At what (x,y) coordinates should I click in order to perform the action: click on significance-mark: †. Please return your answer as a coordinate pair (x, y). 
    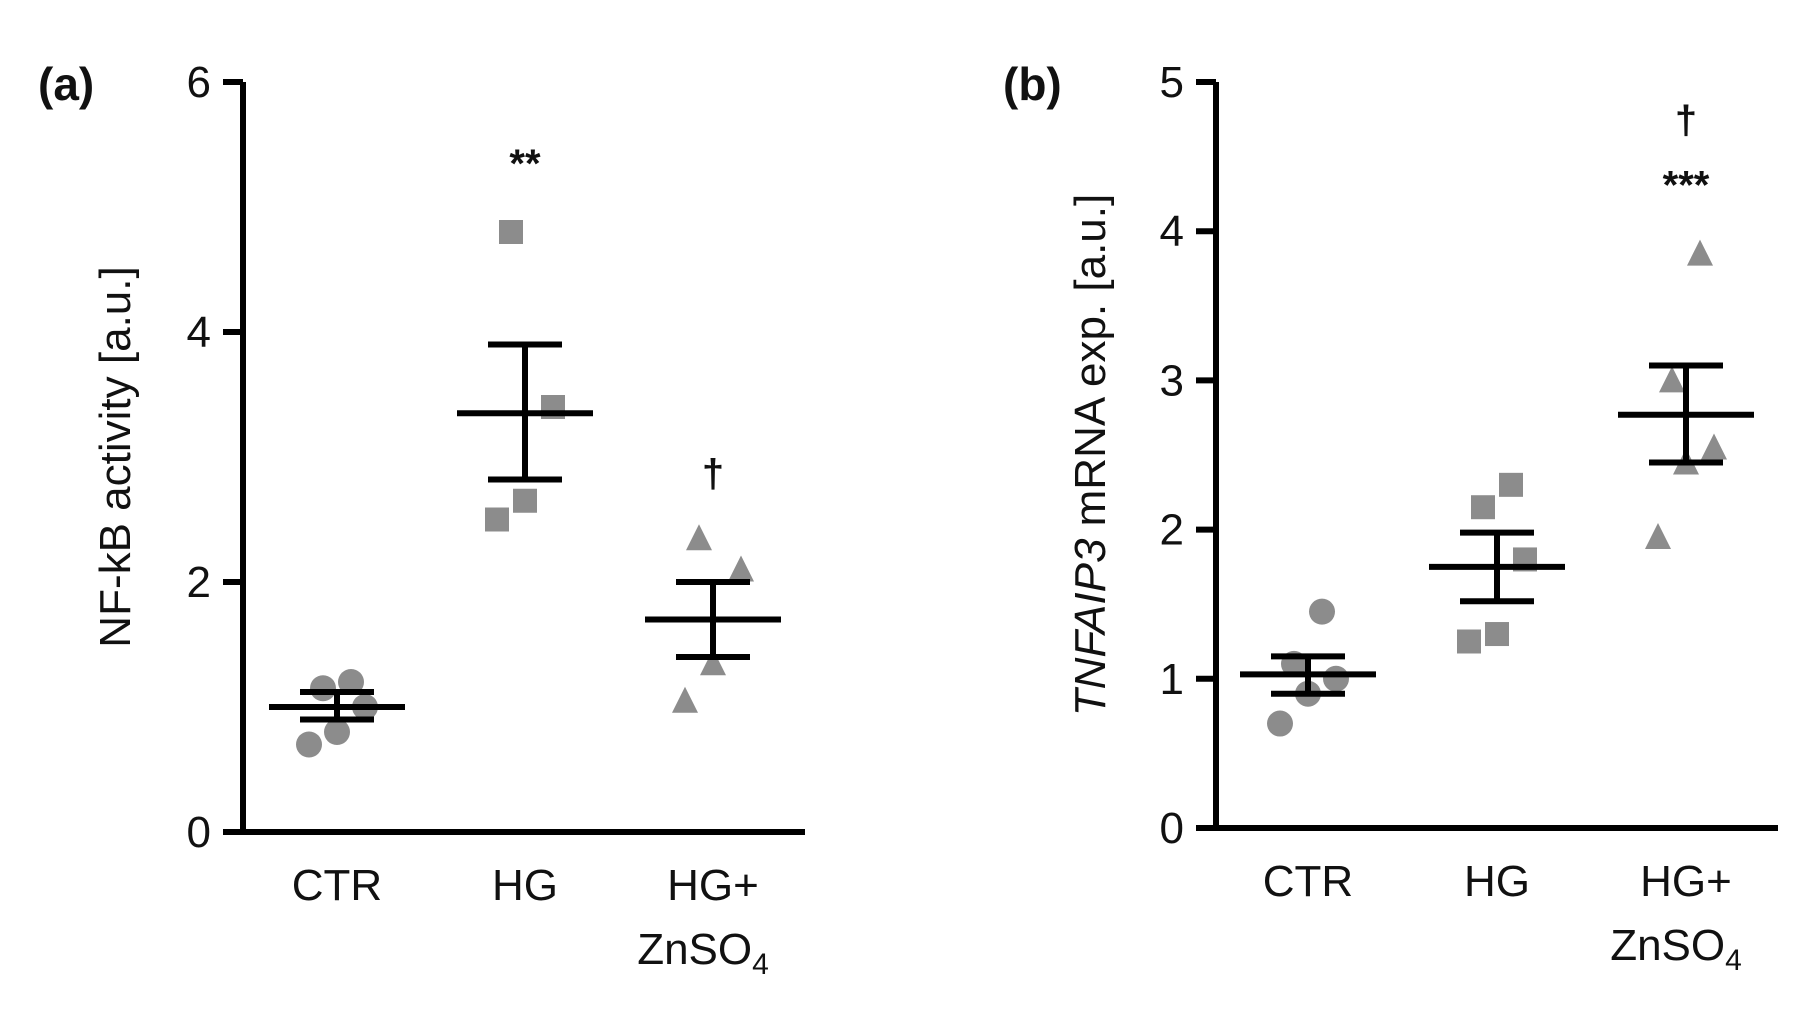
    Looking at the image, I should click on (713, 474).